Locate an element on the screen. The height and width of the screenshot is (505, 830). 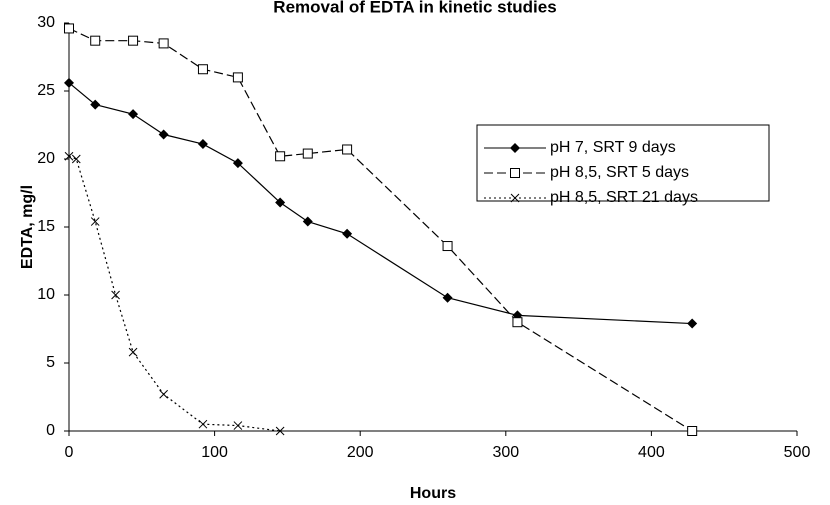
x-axis-label: Hours is located at coordinates (433, 493).